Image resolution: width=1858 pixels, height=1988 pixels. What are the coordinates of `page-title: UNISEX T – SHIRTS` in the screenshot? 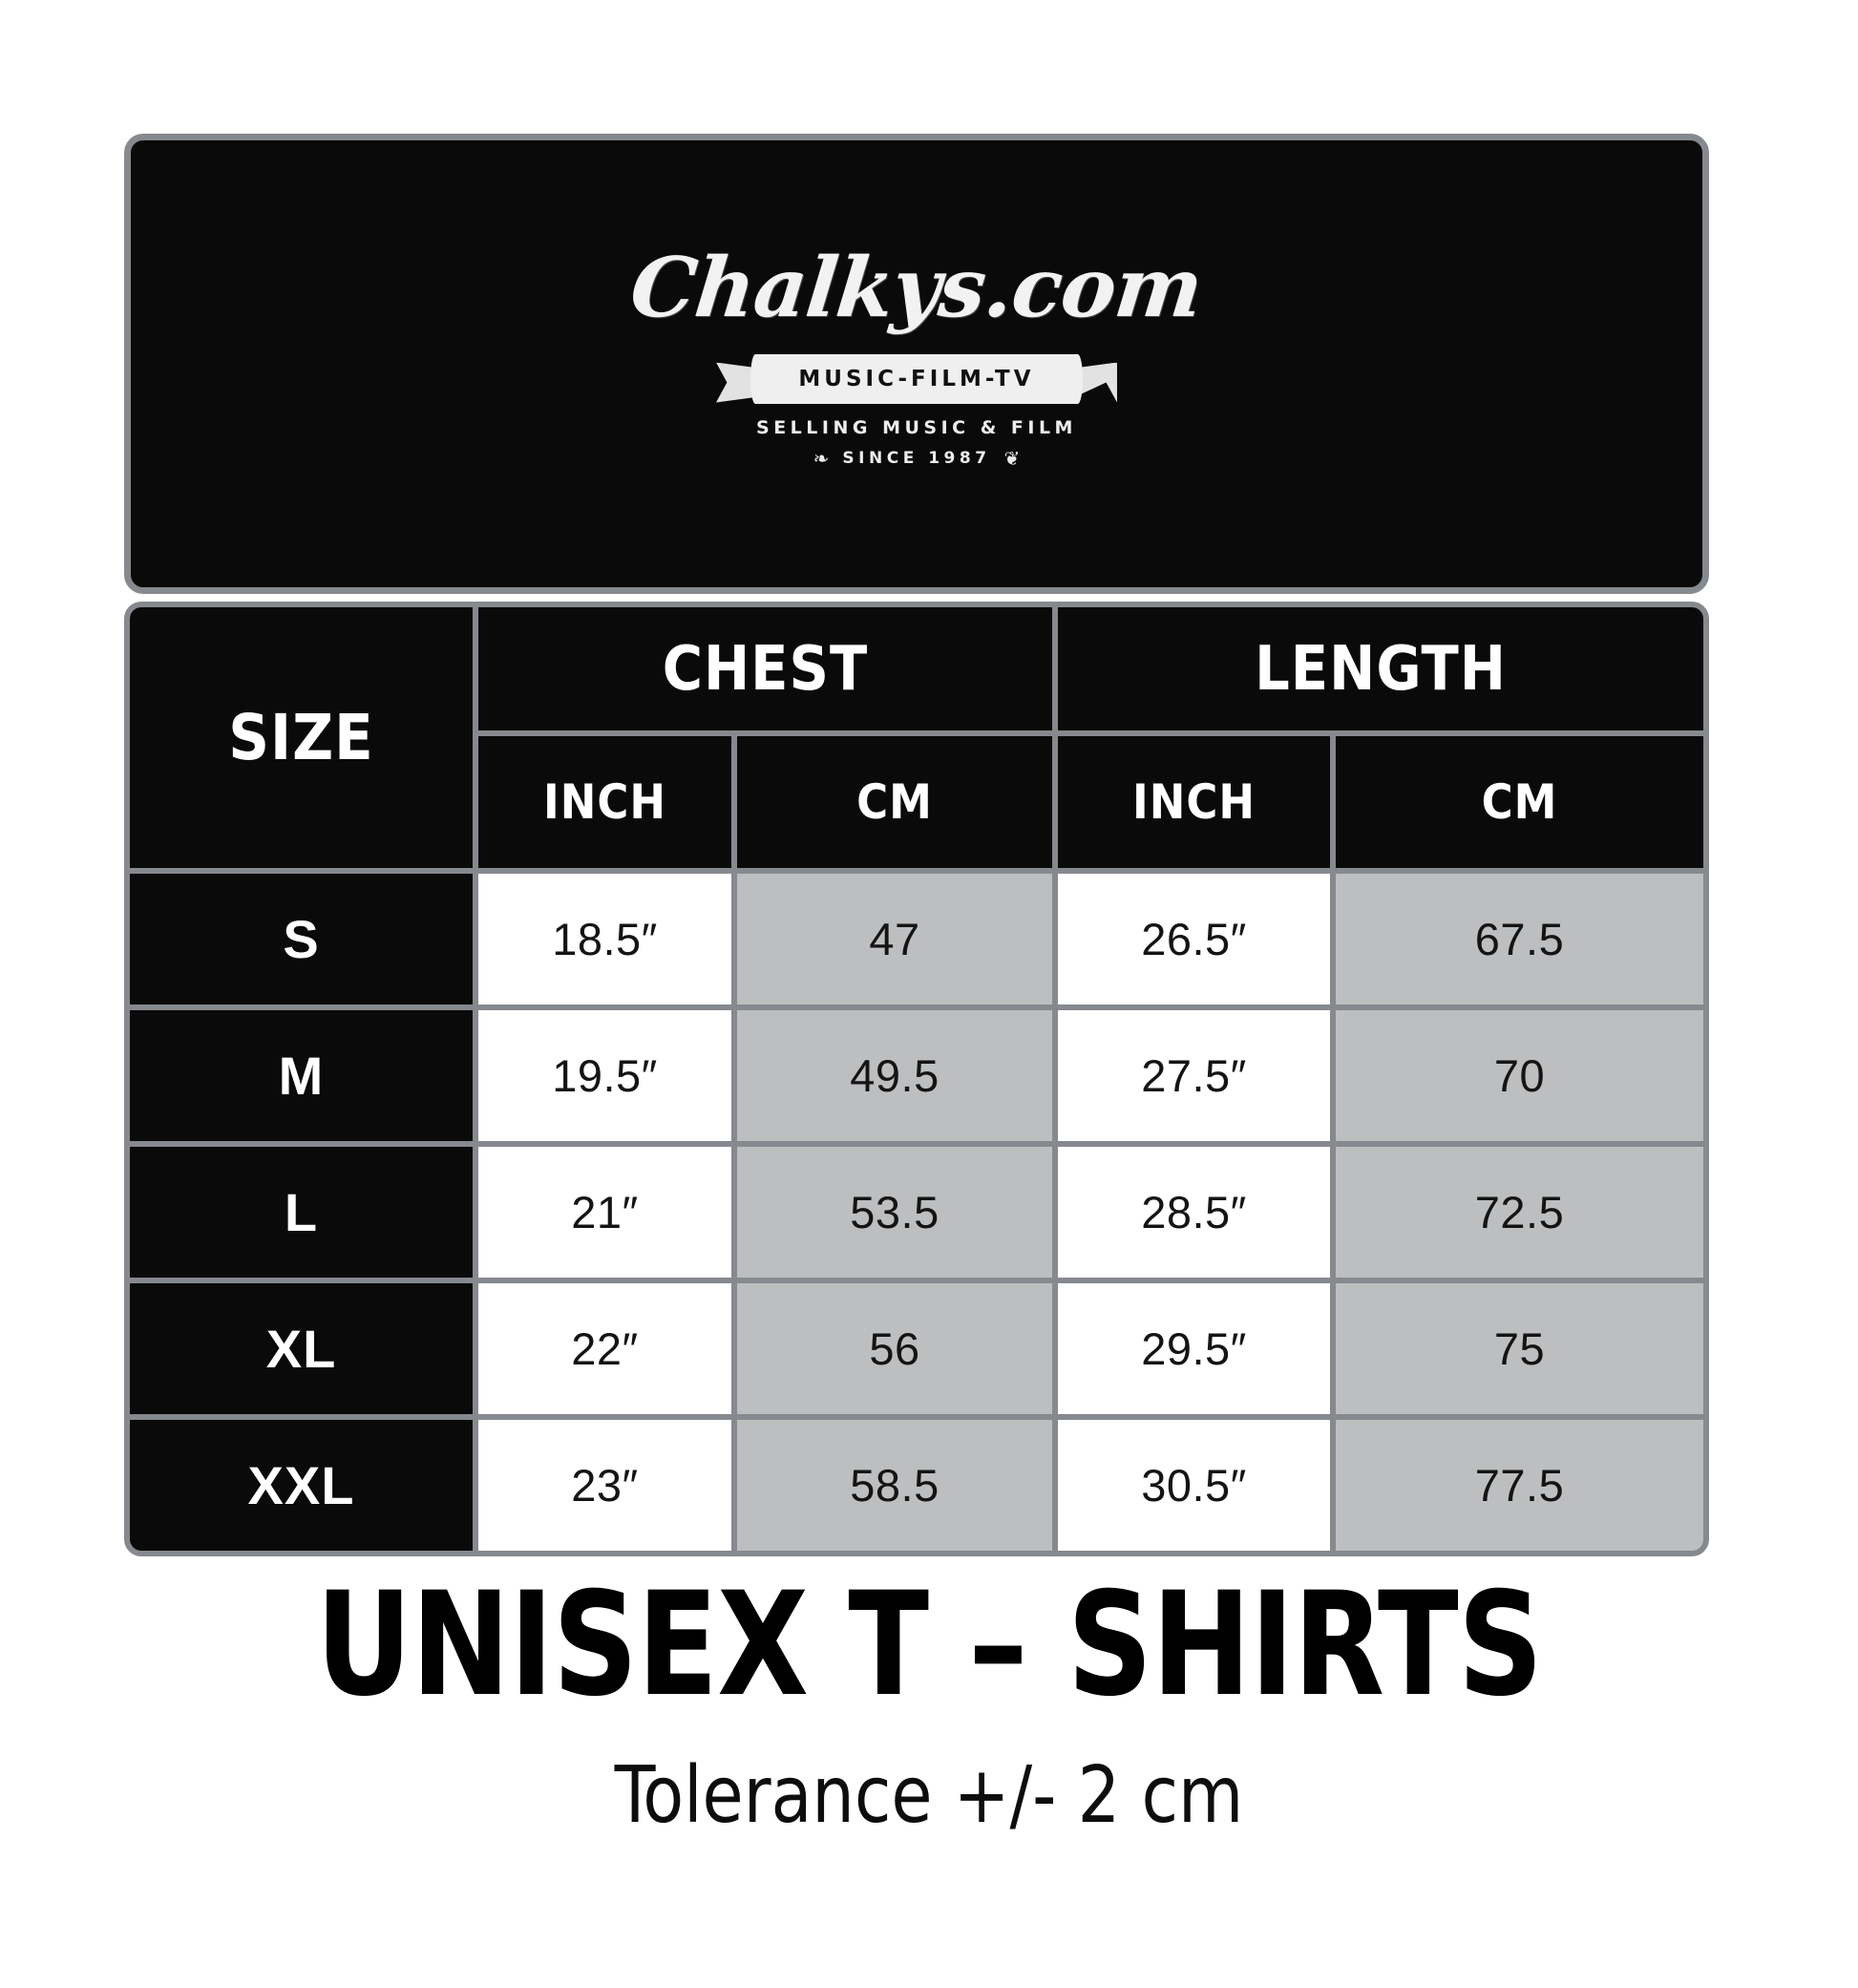 It's located at (929, 1645).